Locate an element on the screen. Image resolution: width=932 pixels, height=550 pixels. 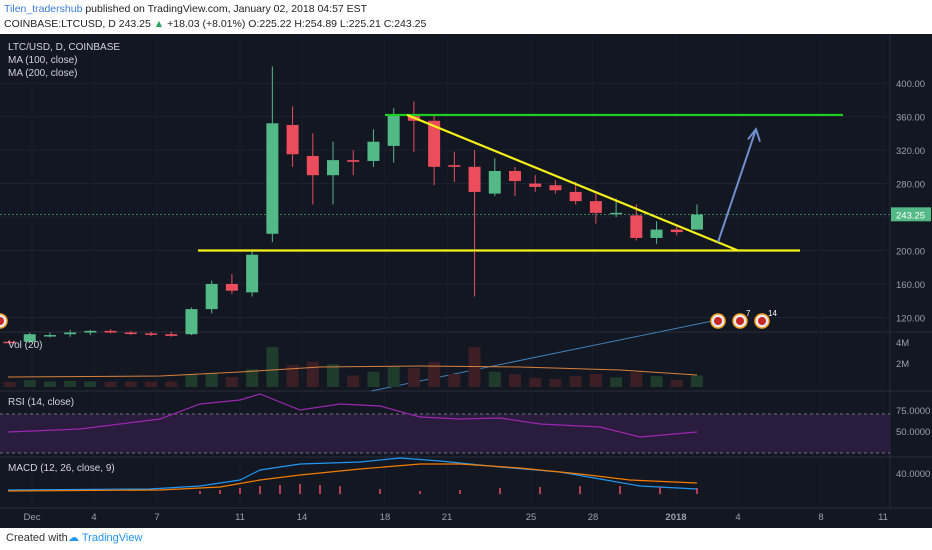
x-tick-label: 7 is located at coordinates (156, 517).